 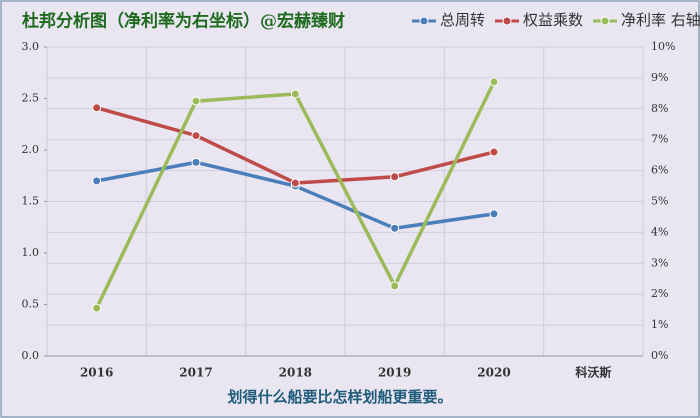 I want to click on x-tick-label: 2019, so click(x=394, y=373).